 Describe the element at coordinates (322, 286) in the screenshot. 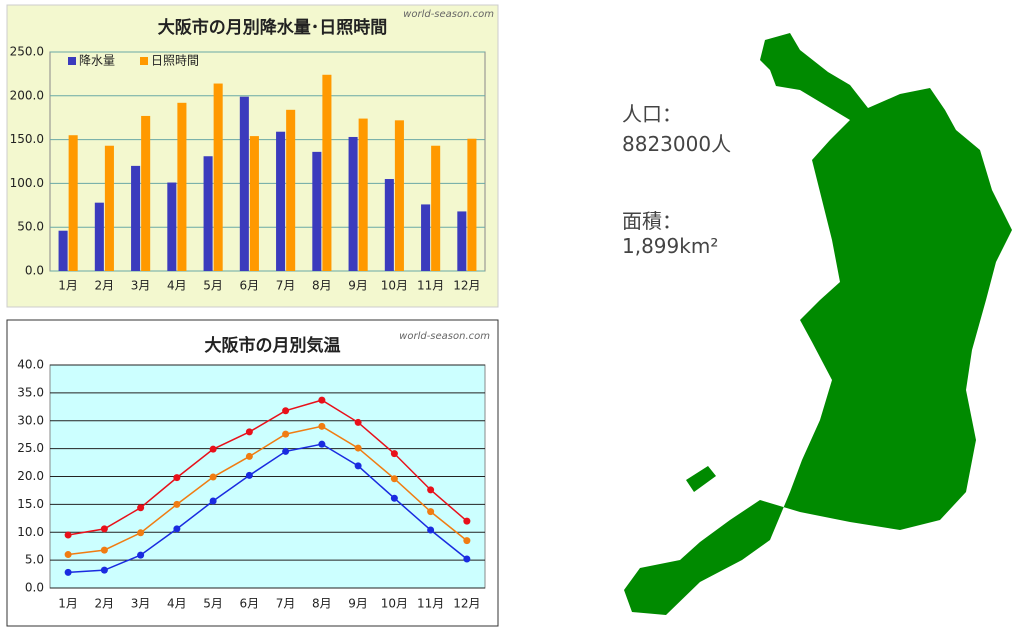

I see `x-tick-label: 8月` at that location.